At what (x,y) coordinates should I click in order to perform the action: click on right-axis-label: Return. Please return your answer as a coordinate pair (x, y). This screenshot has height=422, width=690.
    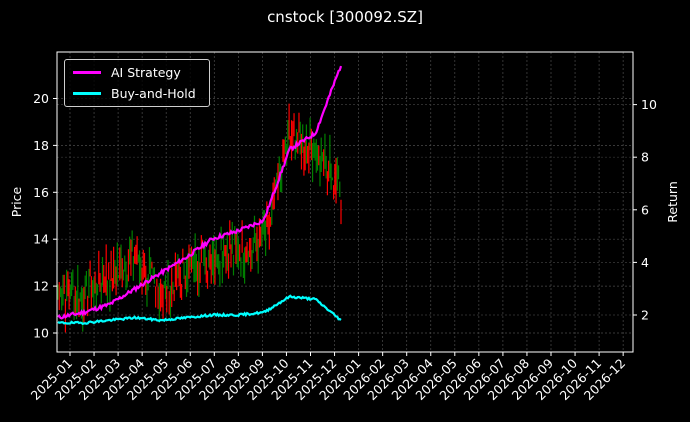
    Looking at the image, I should click on (672, 201).